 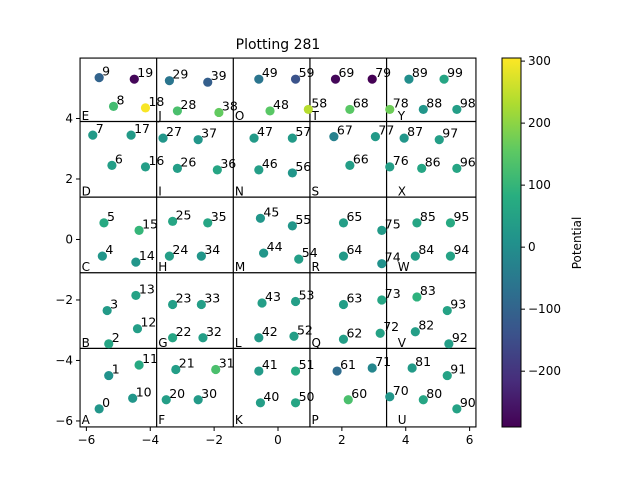 What do you see at coordinates (354, 332) in the screenshot?
I see `point-label: 62` at bounding box center [354, 332].